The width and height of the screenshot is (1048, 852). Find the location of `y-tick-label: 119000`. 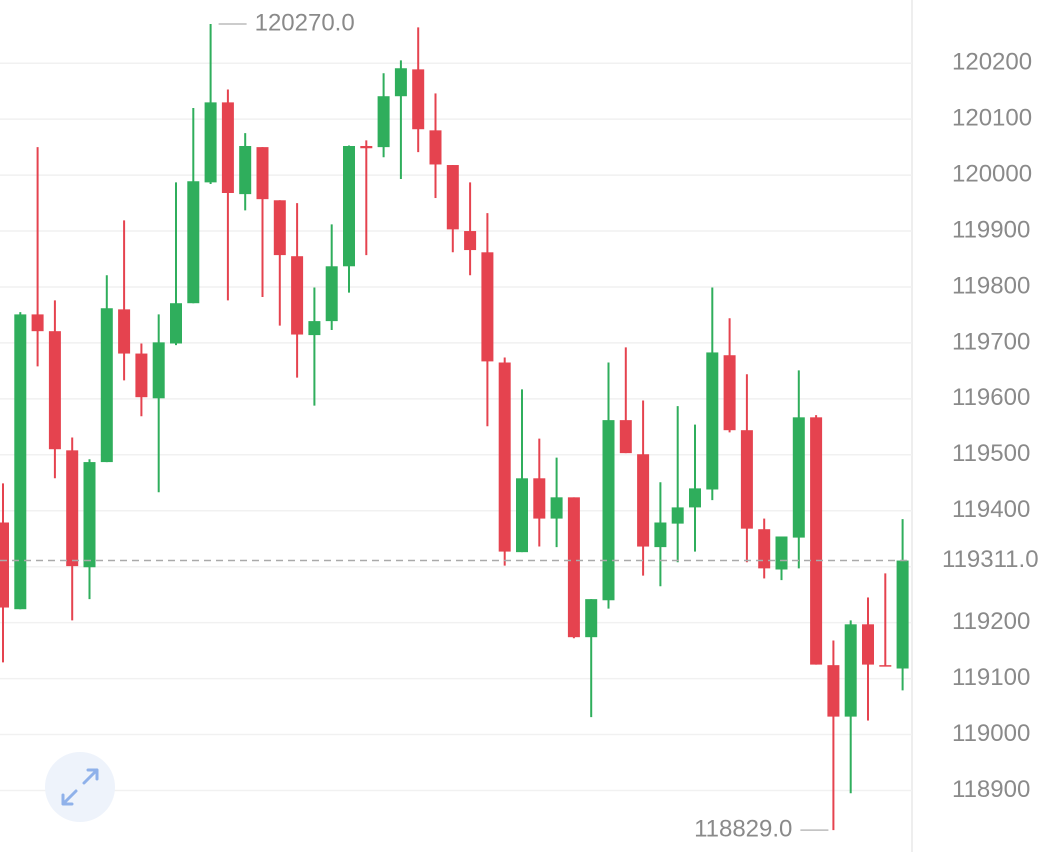

y-tick-label: 119000 is located at coordinates (991, 733).